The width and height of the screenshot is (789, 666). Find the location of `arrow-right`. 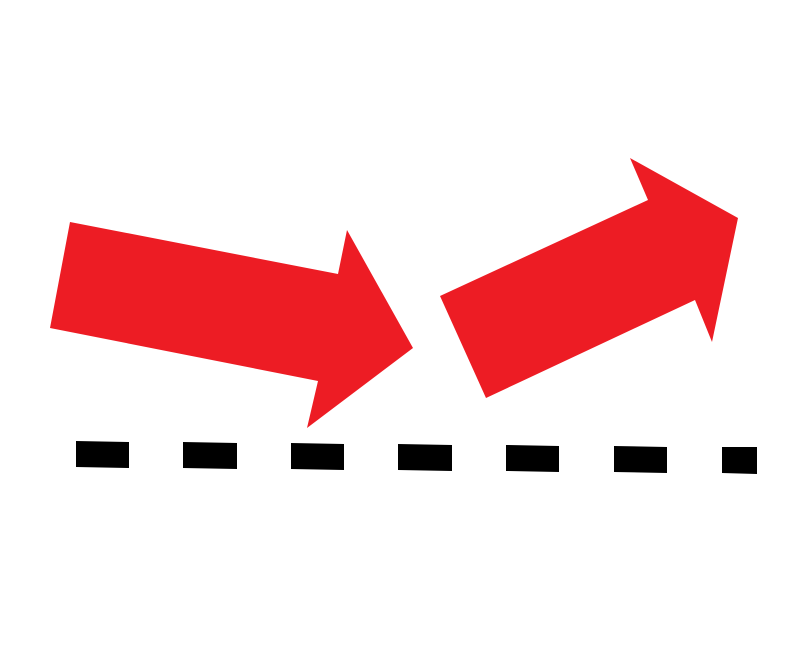

arrow-right is located at coordinates (589, 278).